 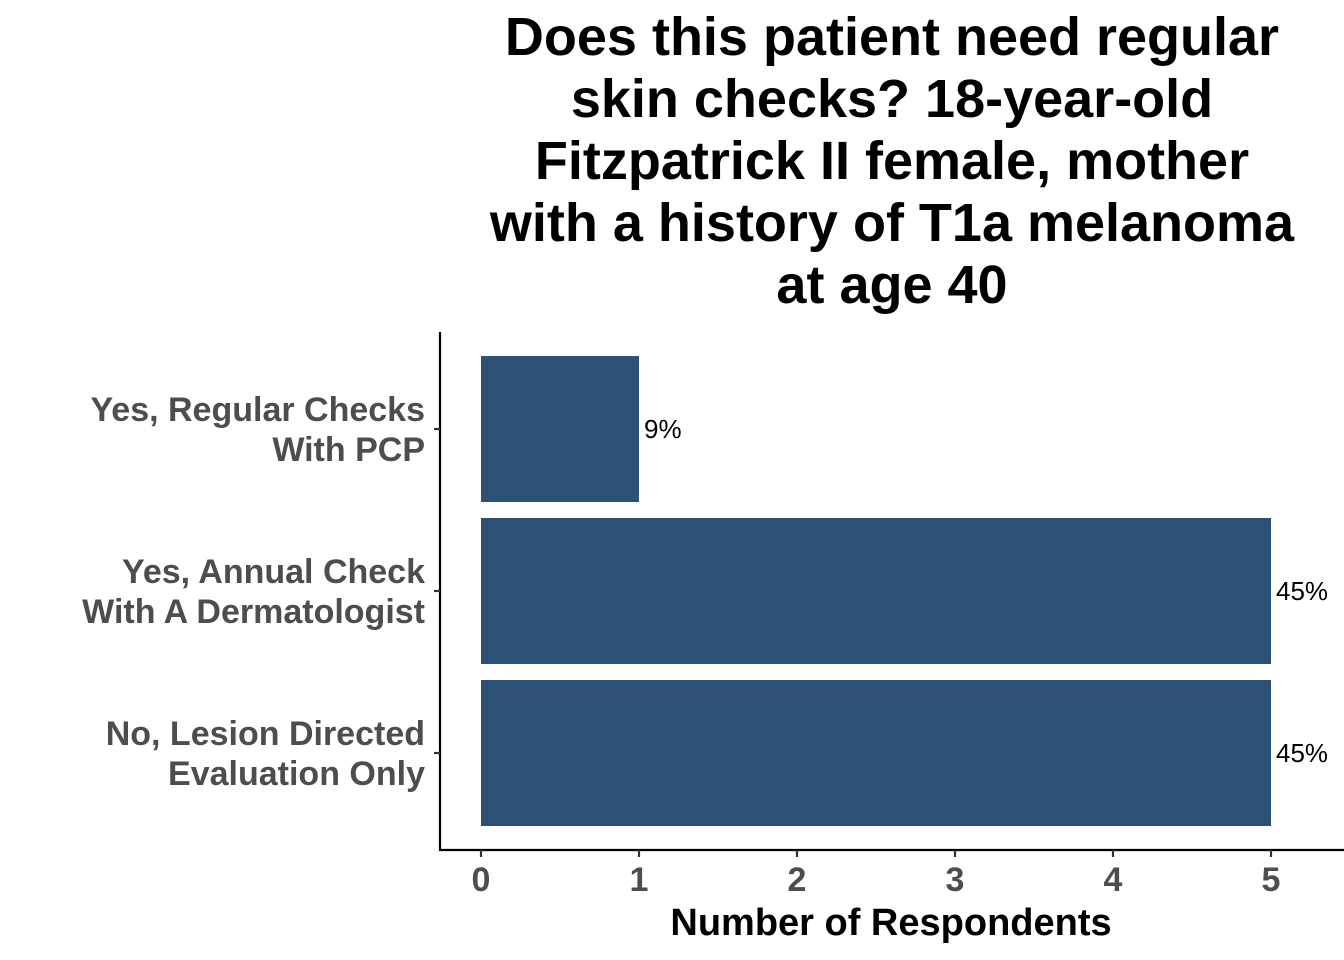 What do you see at coordinates (955, 880) in the screenshot?
I see `x-tick-label: 3` at bounding box center [955, 880].